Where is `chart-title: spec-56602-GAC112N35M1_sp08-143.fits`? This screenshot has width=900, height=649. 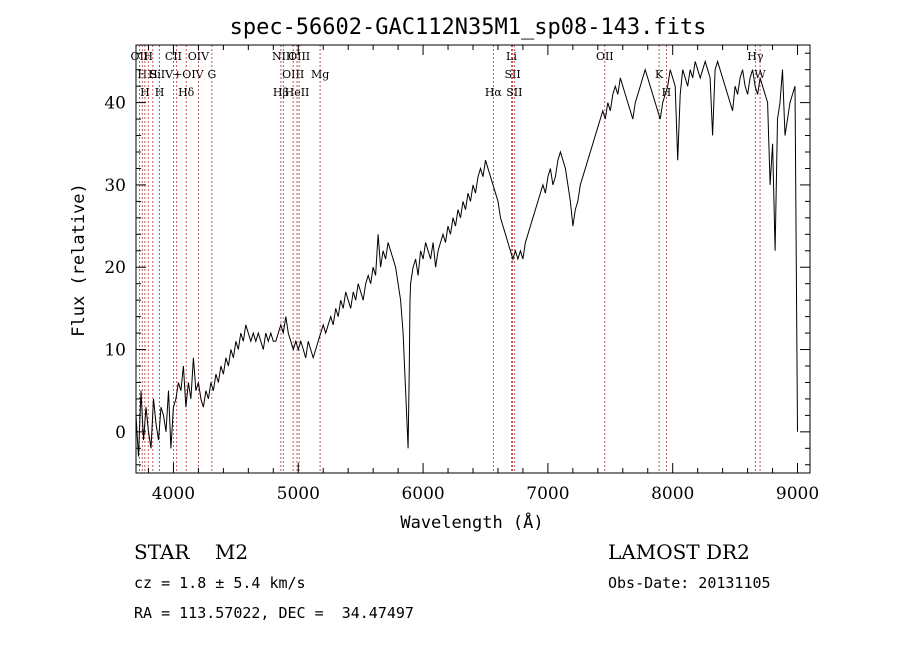
chart-title: spec-56602-GAC112N35M1_sp08-143.fits is located at coordinates (468, 27).